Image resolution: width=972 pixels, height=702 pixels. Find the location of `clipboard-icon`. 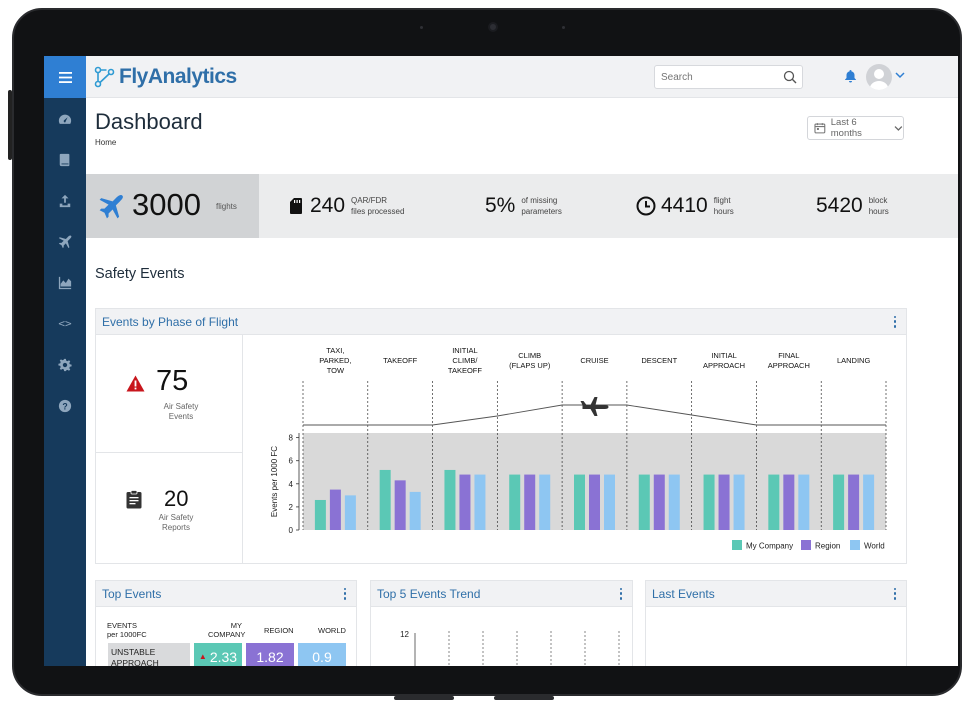

clipboard-icon is located at coordinates (134, 499).